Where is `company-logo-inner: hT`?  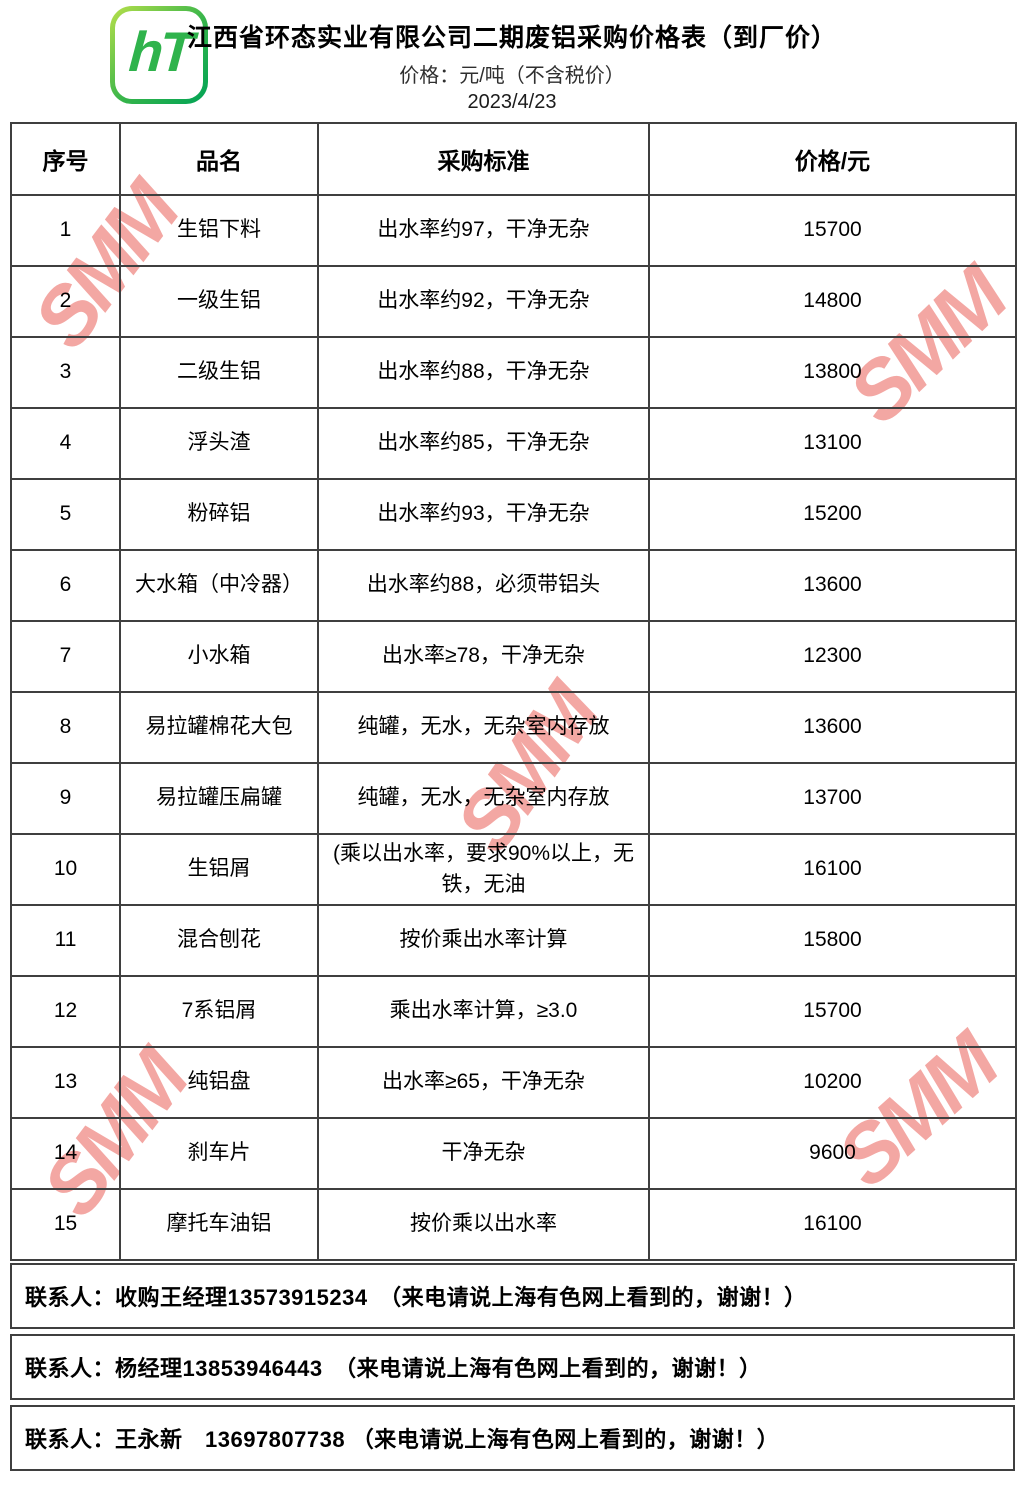
company-logo-inner: hT is located at coordinates (159, 55).